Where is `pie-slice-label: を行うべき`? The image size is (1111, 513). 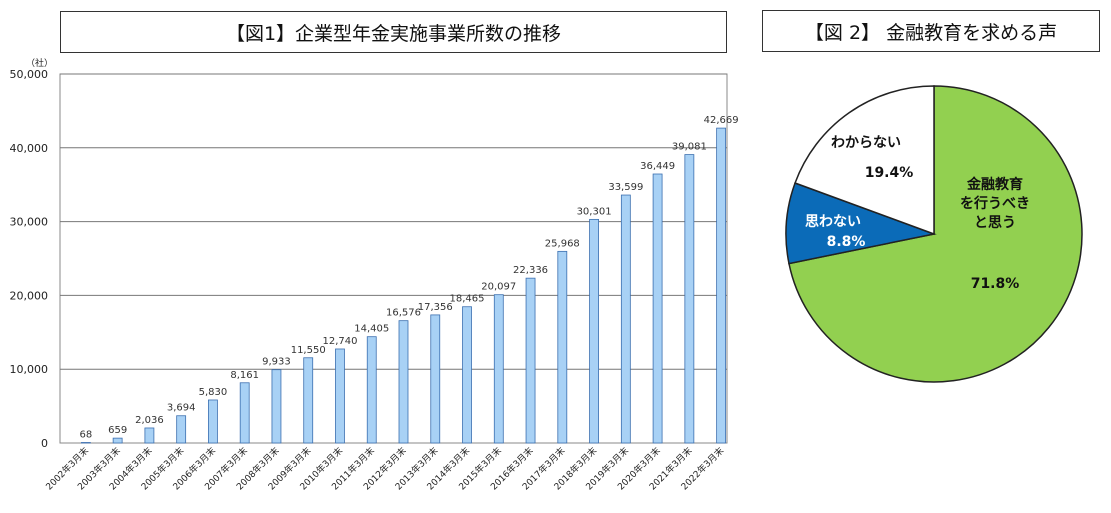
pie-slice-label: を行うべき is located at coordinates (995, 203).